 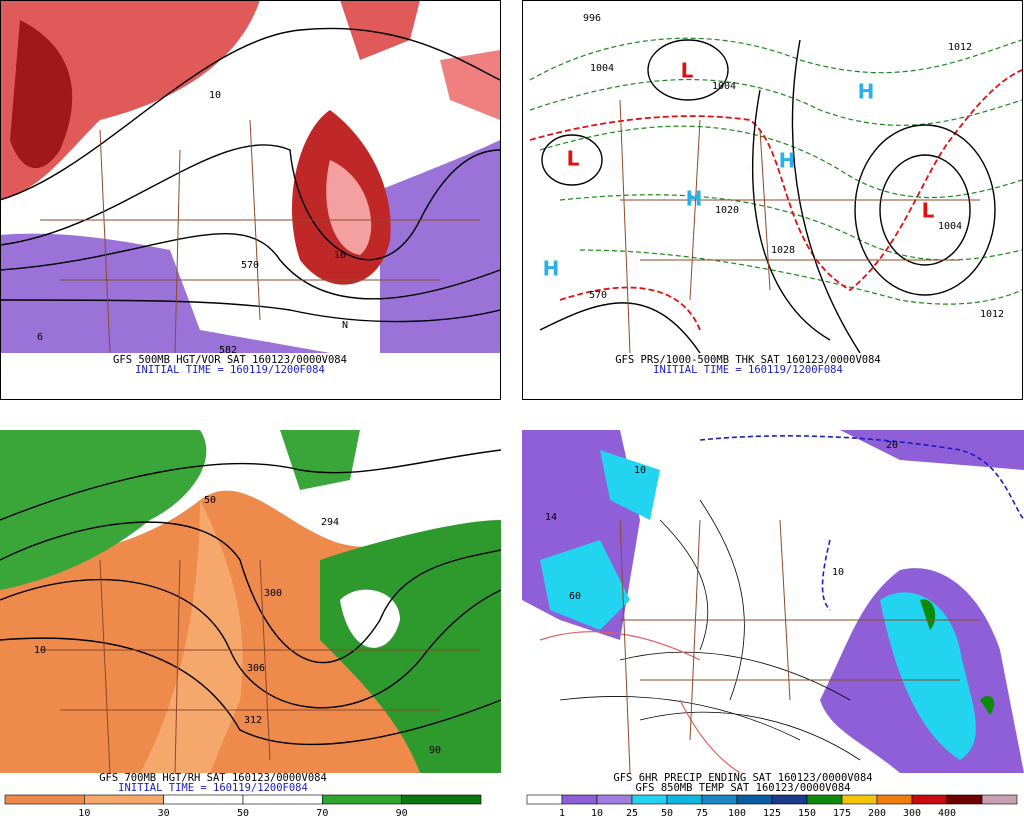 I want to click on contour-label: 1020, so click(x=727, y=210).